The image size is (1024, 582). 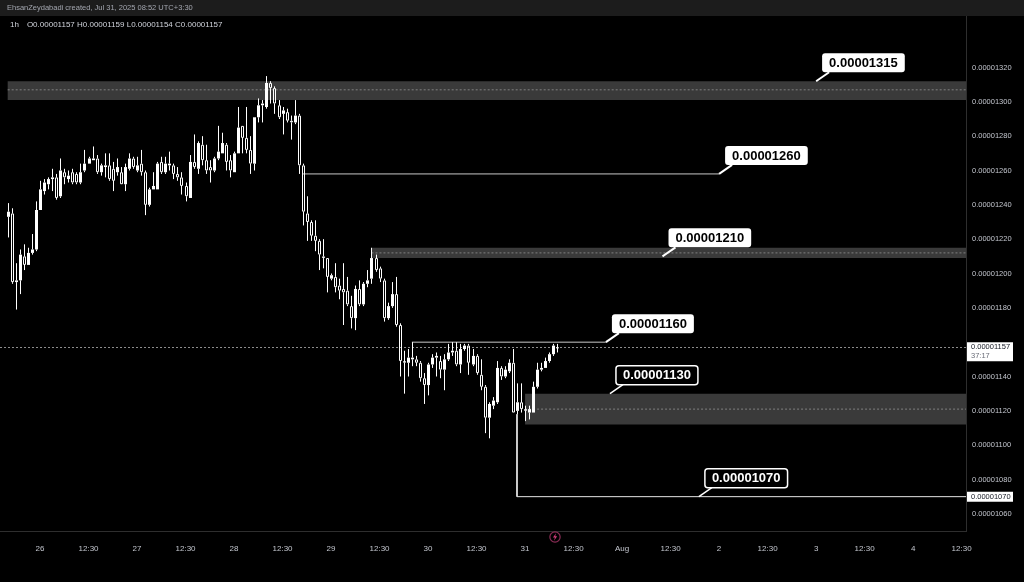 What do you see at coordinates (746, 478) in the screenshot?
I see `annotation: 0.00001070` at bounding box center [746, 478].